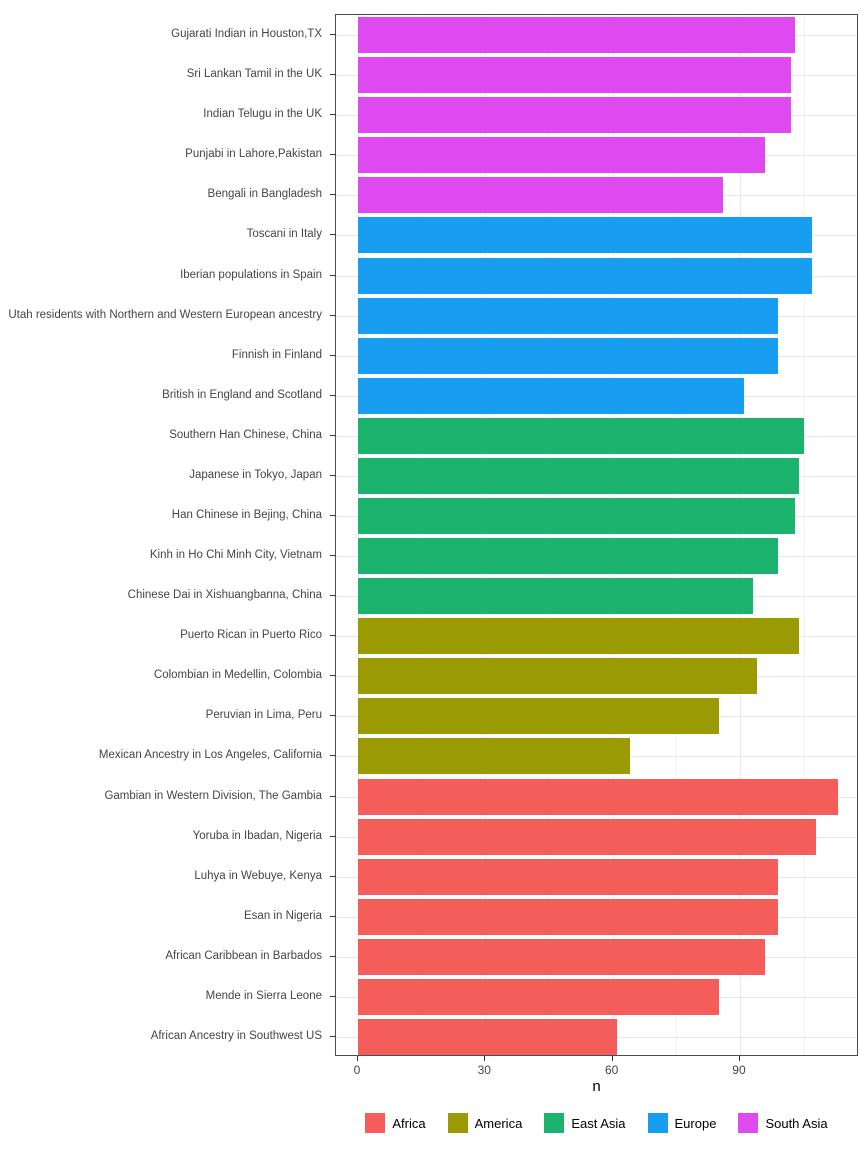 The width and height of the screenshot is (864, 1152). I want to click on y-axis-label: Luhya in Webuye, Kenya, so click(258, 875).